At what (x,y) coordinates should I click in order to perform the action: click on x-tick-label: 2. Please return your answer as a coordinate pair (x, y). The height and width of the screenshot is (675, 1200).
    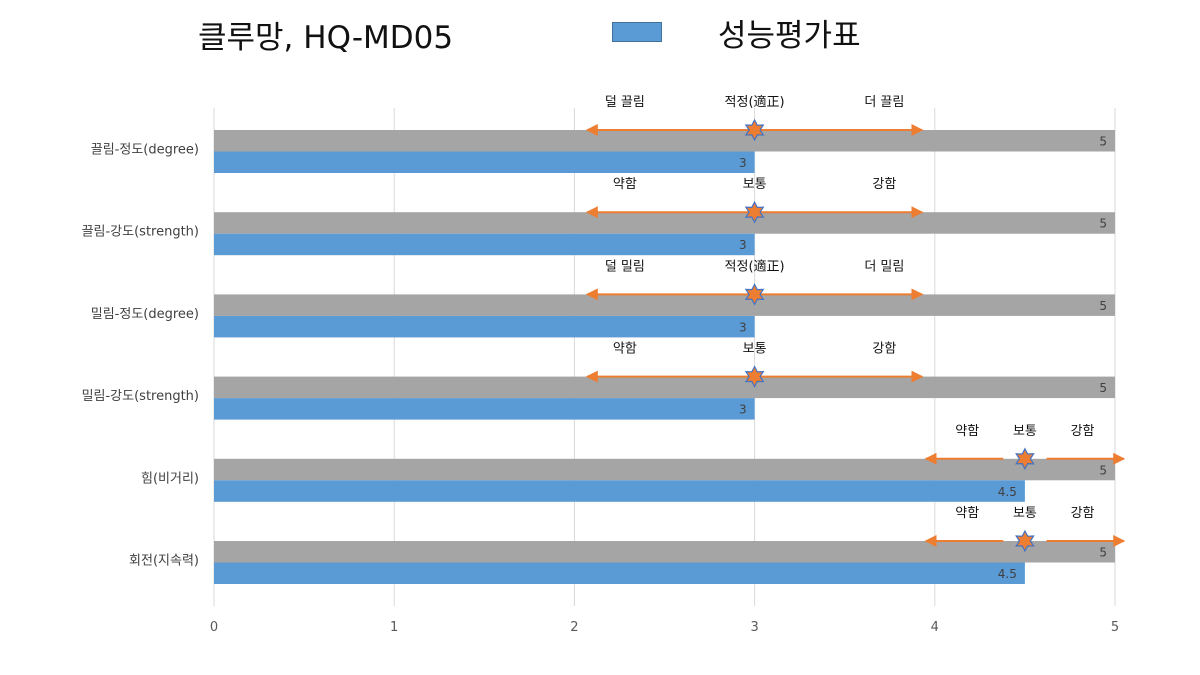
    Looking at the image, I should click on (574, 627).